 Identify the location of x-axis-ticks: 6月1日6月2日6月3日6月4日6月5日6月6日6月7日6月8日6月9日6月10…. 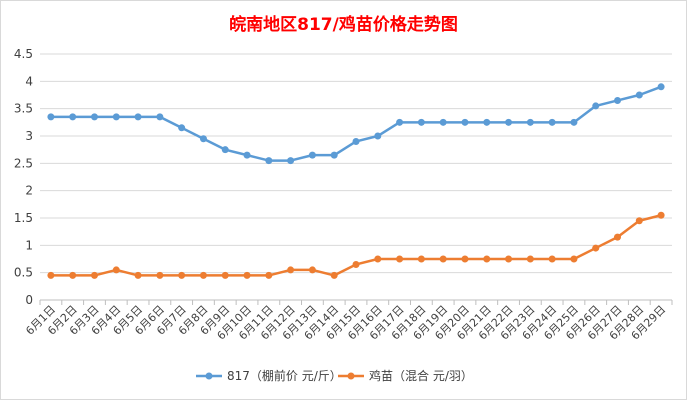
(348, 321).